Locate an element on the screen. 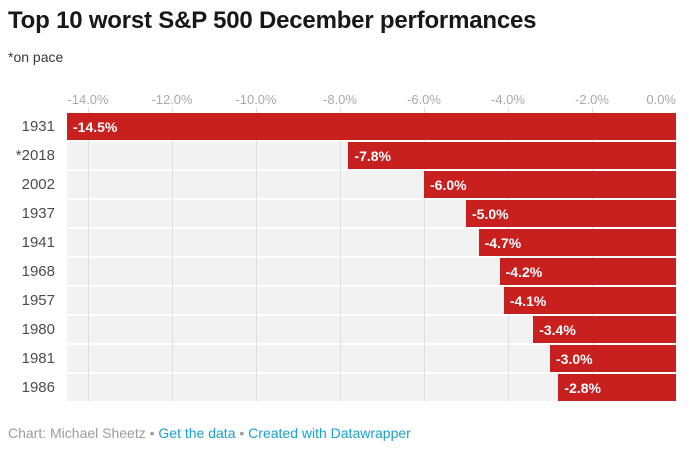 The height and width of the screenshot is (455, 689). bar-row: 1957 -4.1% is located at coordinates (342, 300).